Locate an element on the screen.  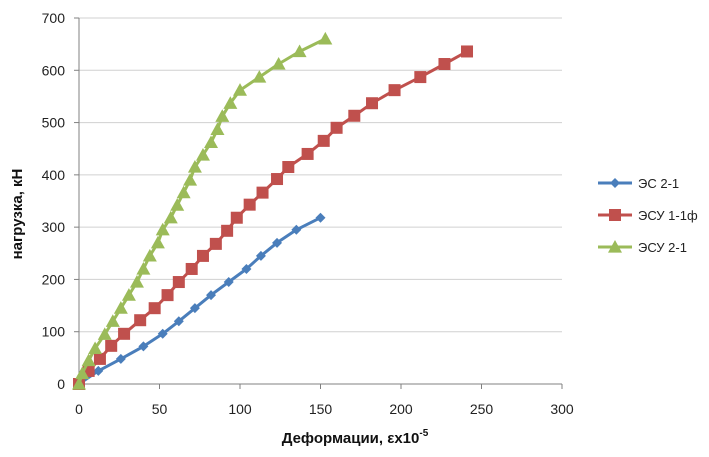
y-tick-label: 100 is located at coordinates (54, 332).